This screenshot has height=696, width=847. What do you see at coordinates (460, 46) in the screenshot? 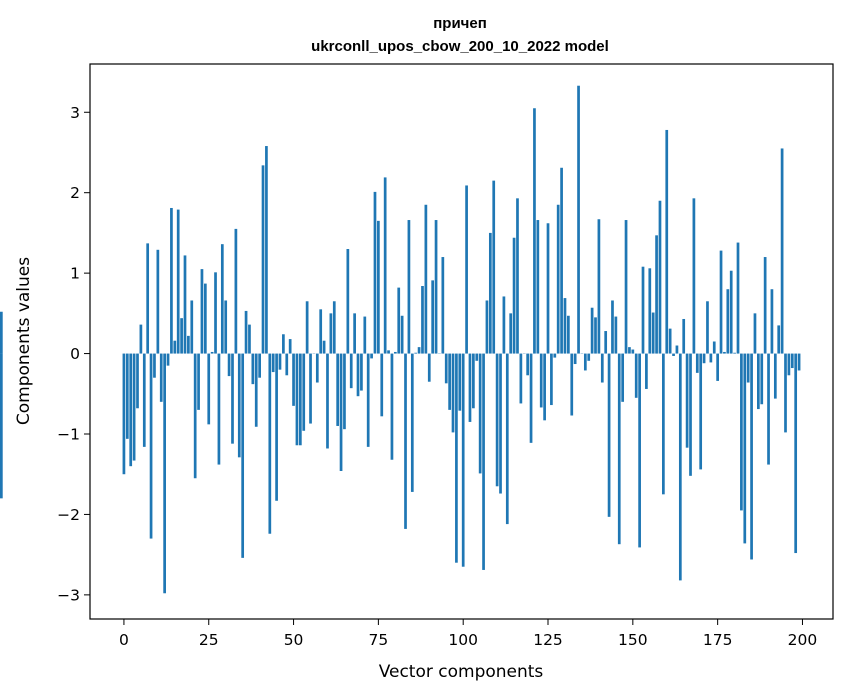
I see `chart-subtitle: ukrconll_upos_cbow_200_10_2022 model` at bounding box center [460, 46].